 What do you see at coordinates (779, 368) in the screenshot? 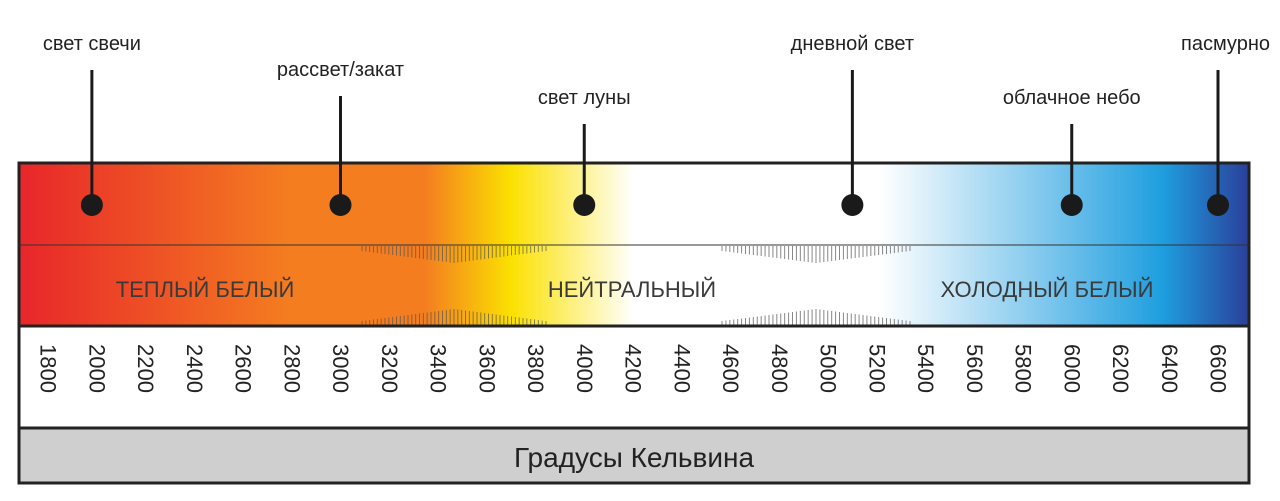
I see `kelvin-tick-label: 4800` at bounding box center [779, 368].